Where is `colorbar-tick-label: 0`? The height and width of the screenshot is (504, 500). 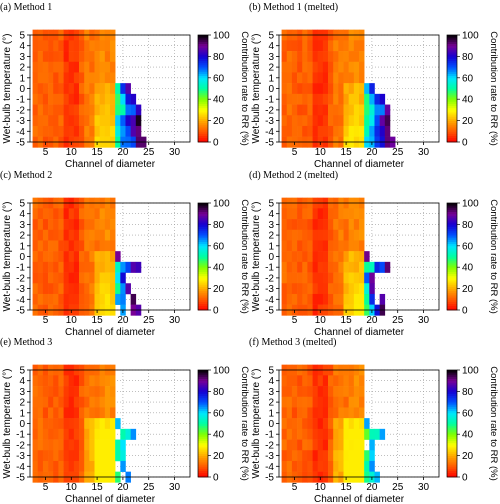 colorbar-tick-label: 0 is located at coordinates (216, 478).